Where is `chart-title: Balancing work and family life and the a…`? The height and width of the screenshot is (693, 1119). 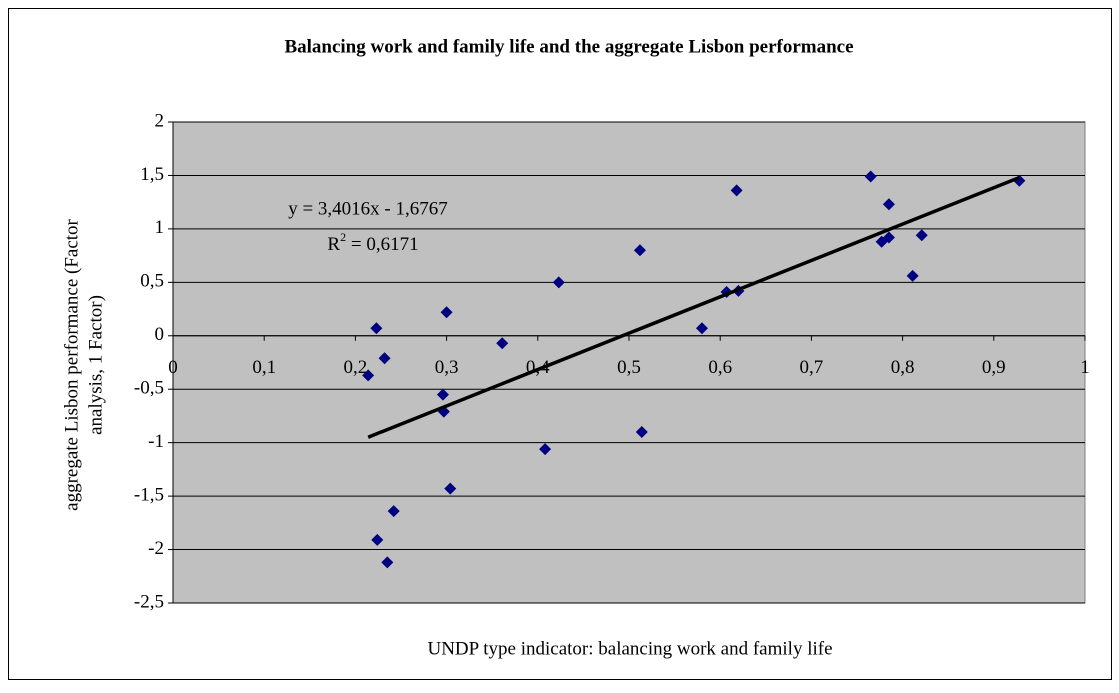
chart-title: Balancing work and family life and the a… is located at coordinates (568, 46).